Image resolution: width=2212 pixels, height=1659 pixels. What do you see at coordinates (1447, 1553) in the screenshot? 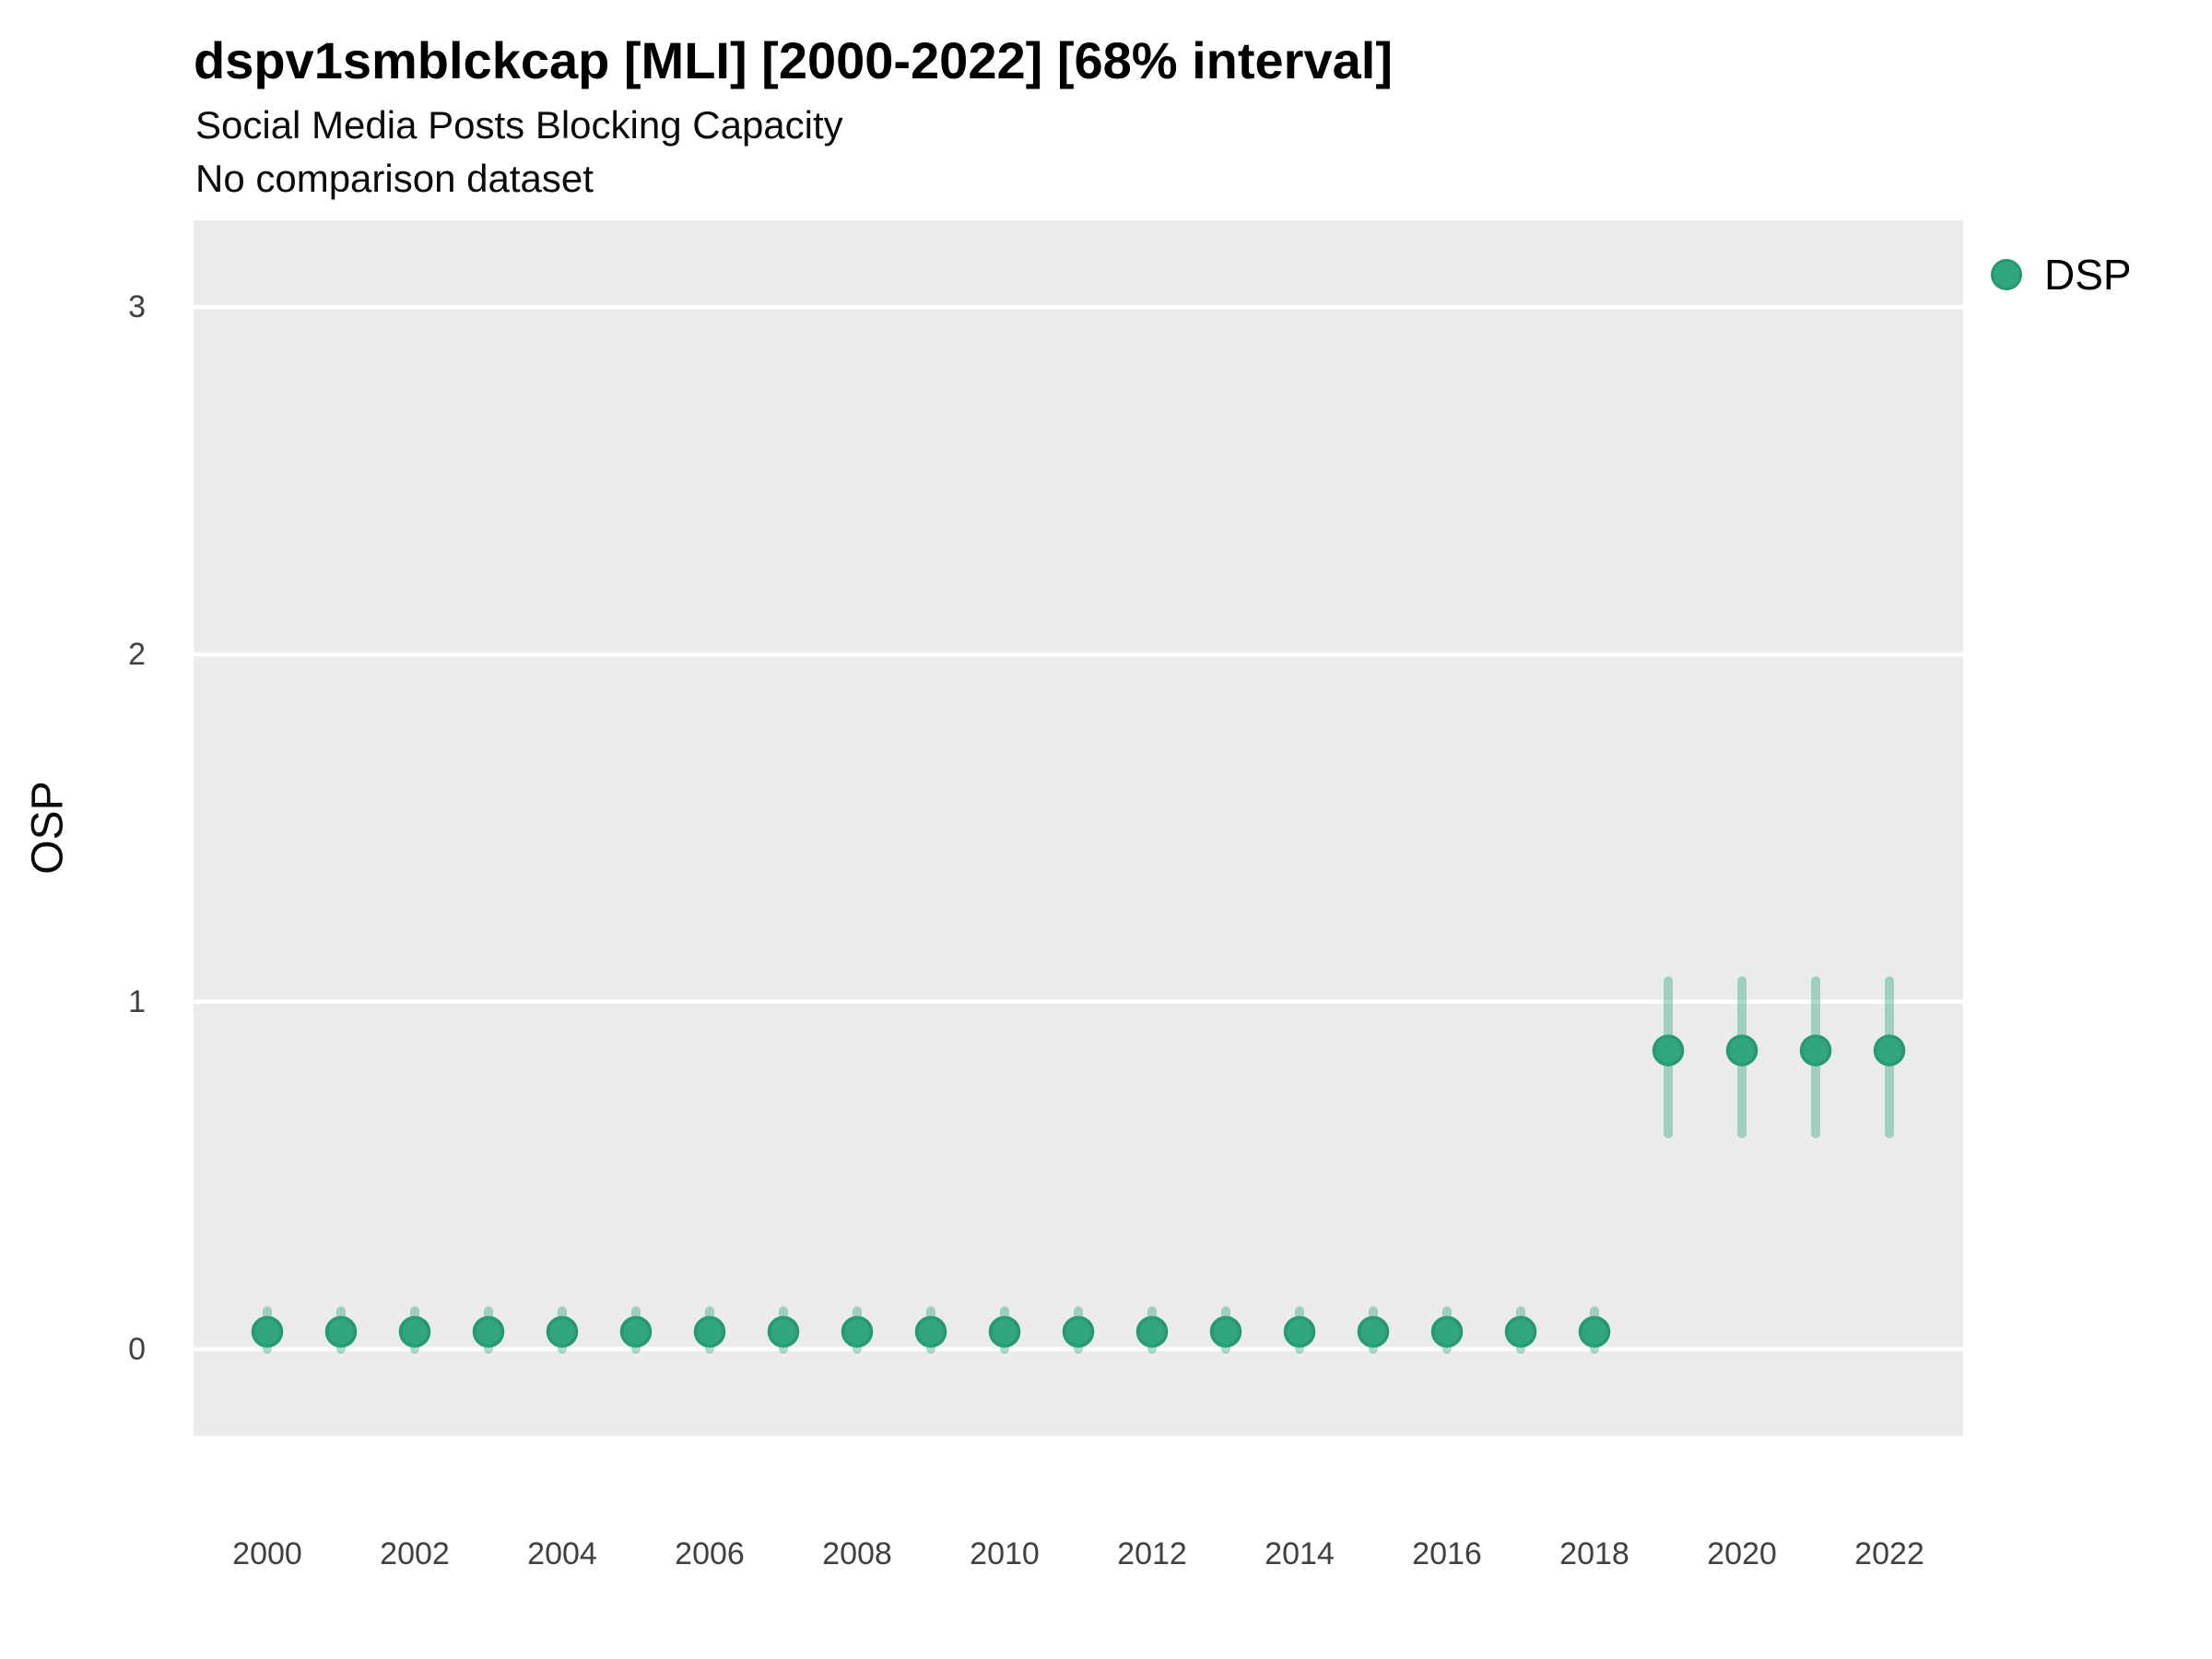
I see `x-tick-label-2016: 2016` at bounding box center [1447, 1553].